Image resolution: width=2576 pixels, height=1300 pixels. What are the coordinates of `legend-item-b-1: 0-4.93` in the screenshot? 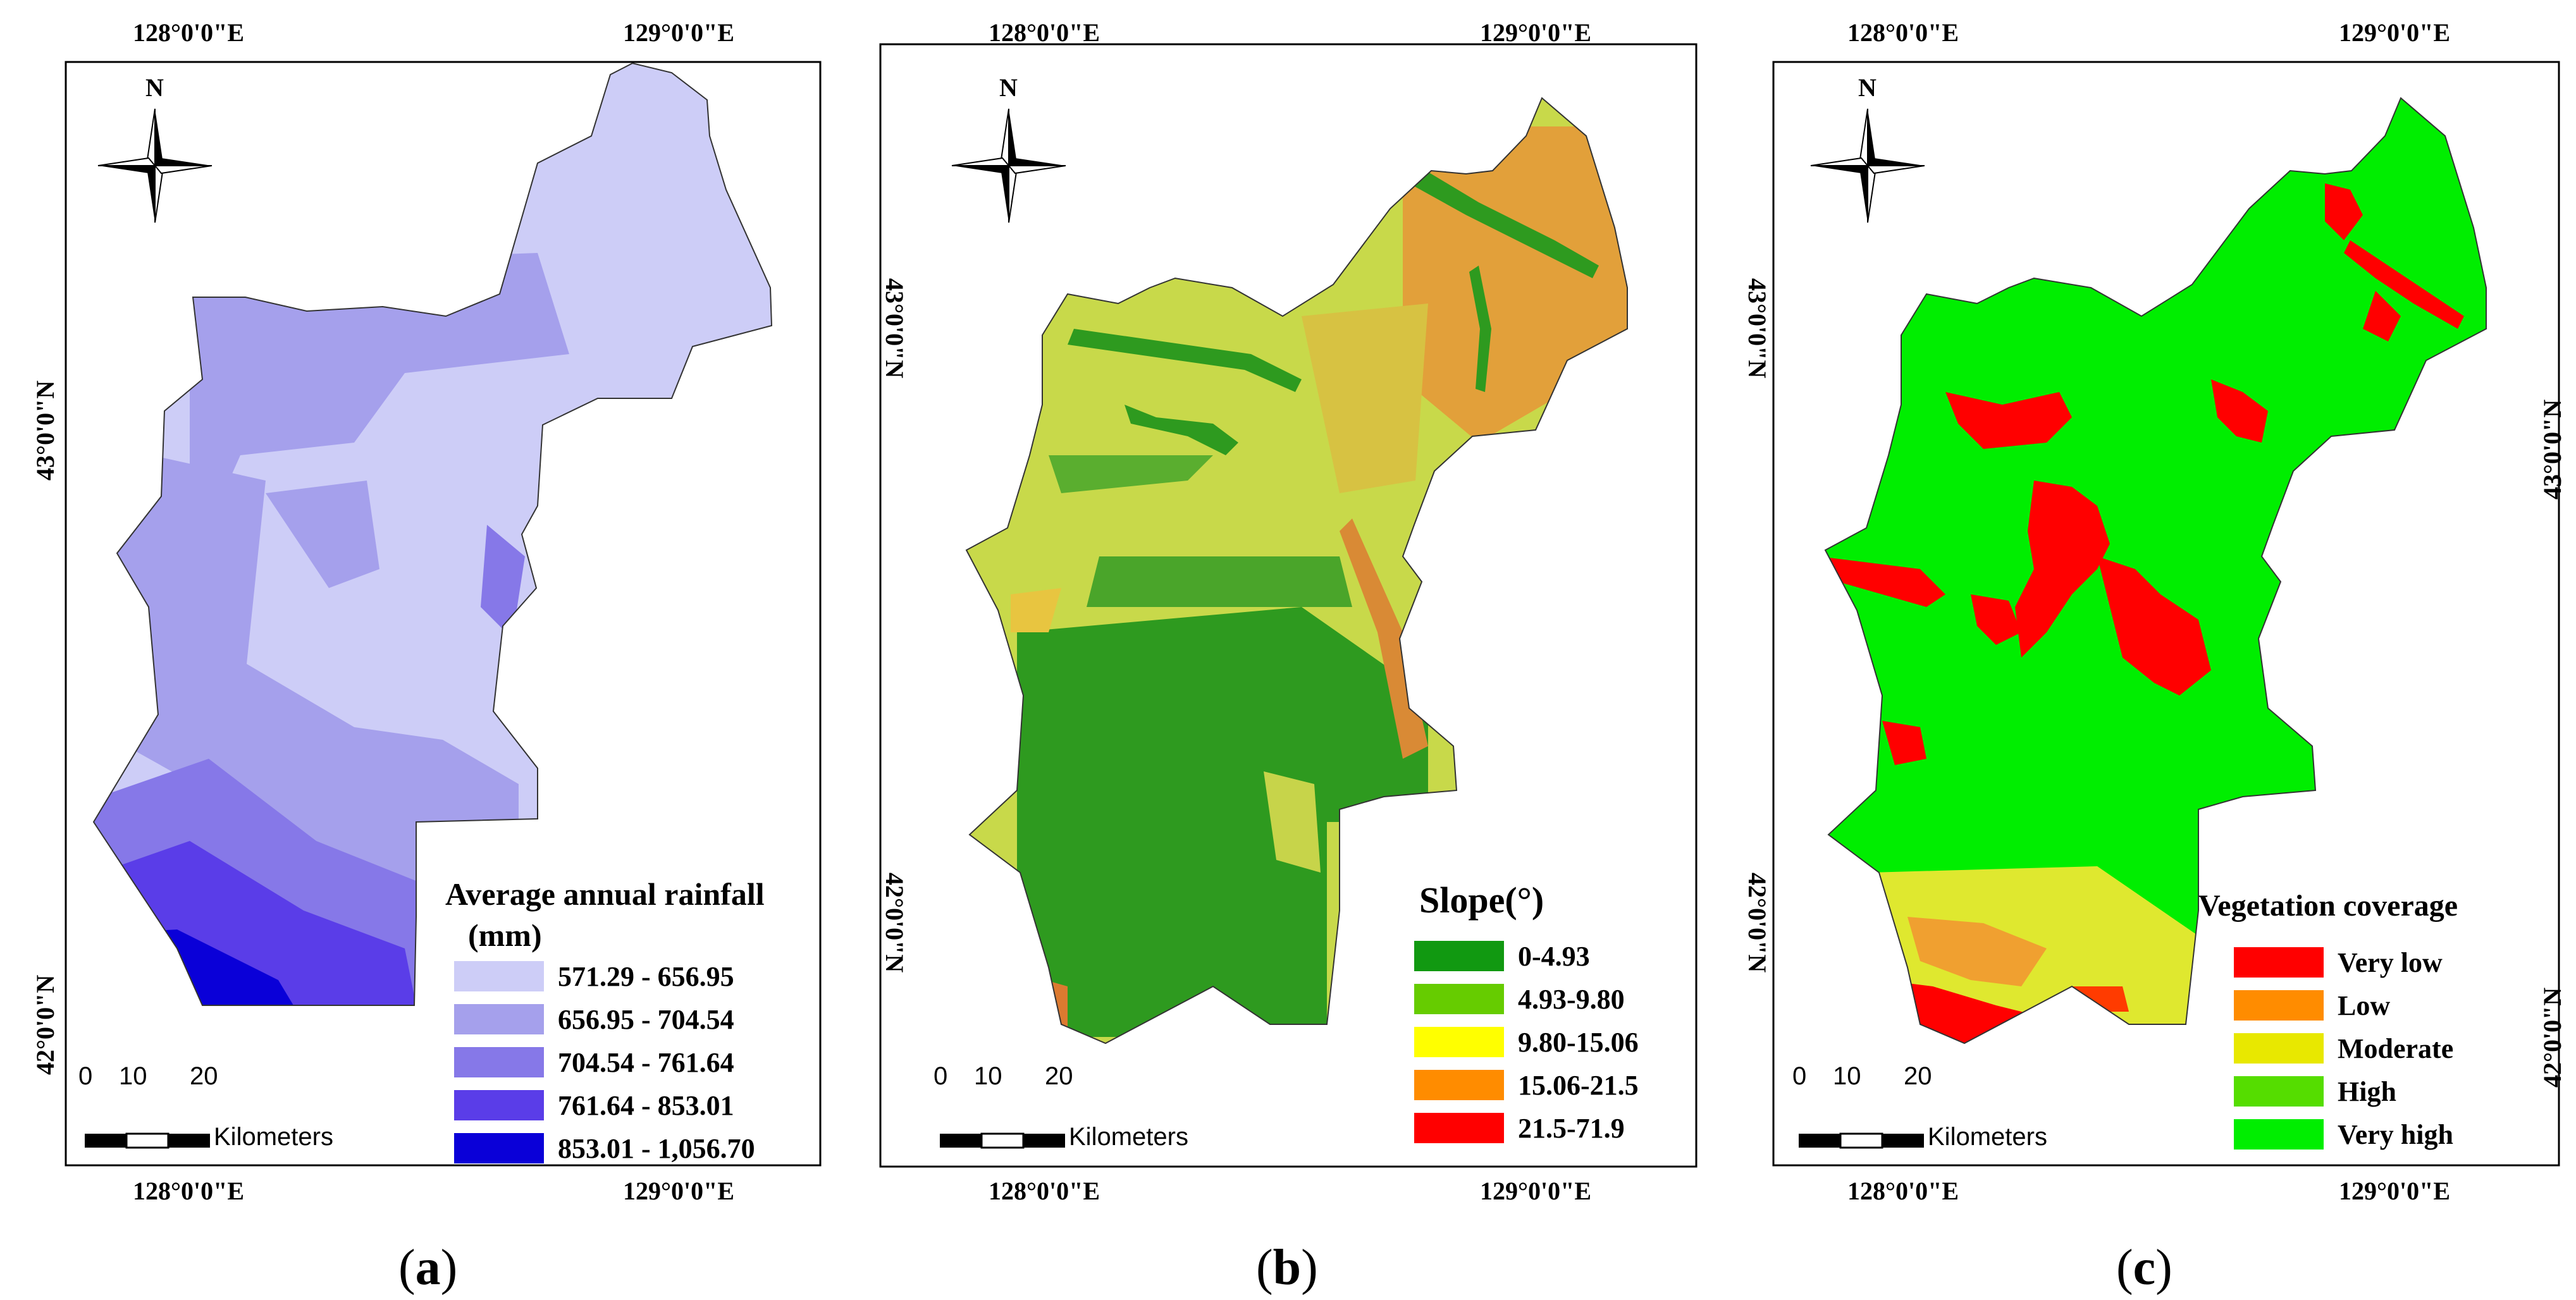 It's located at (1502, 956).